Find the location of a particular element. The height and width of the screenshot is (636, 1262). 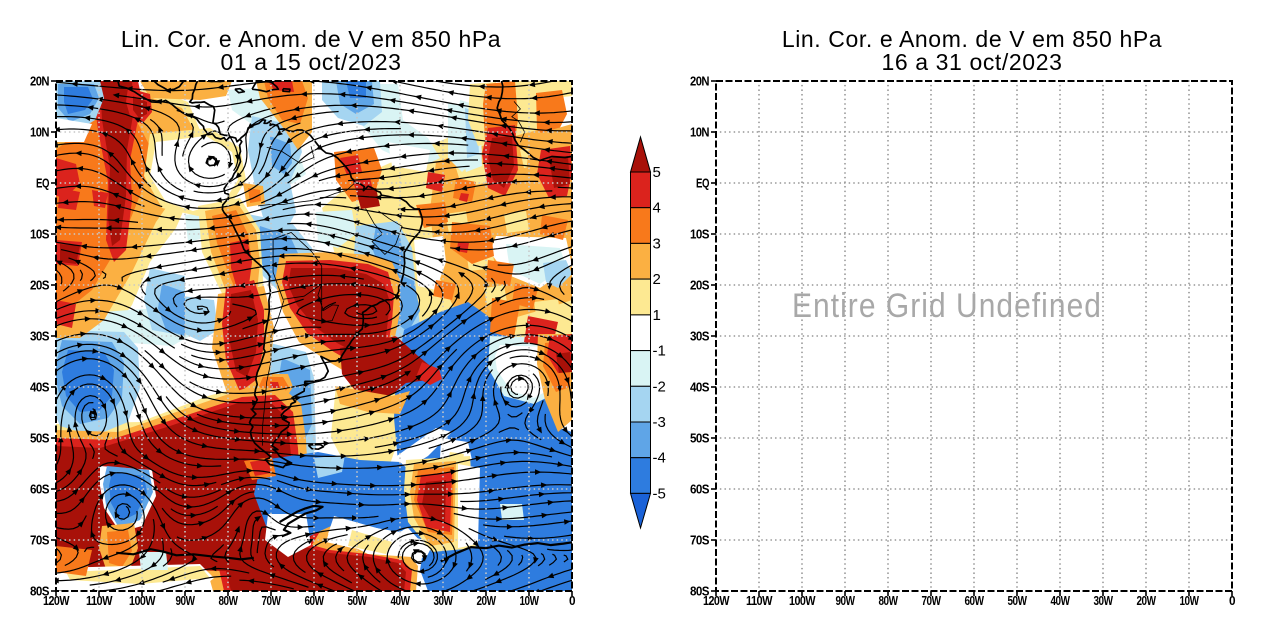

svg-text: 80S is located at coordinates (39, 592).